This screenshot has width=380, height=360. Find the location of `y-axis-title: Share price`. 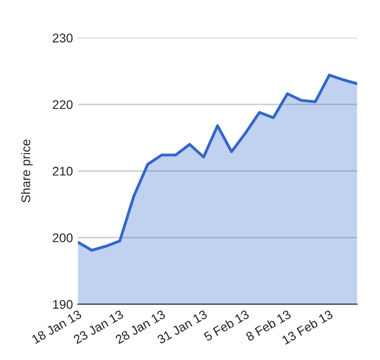

y-axis-title: Share price is located at coordinates (27, 171).